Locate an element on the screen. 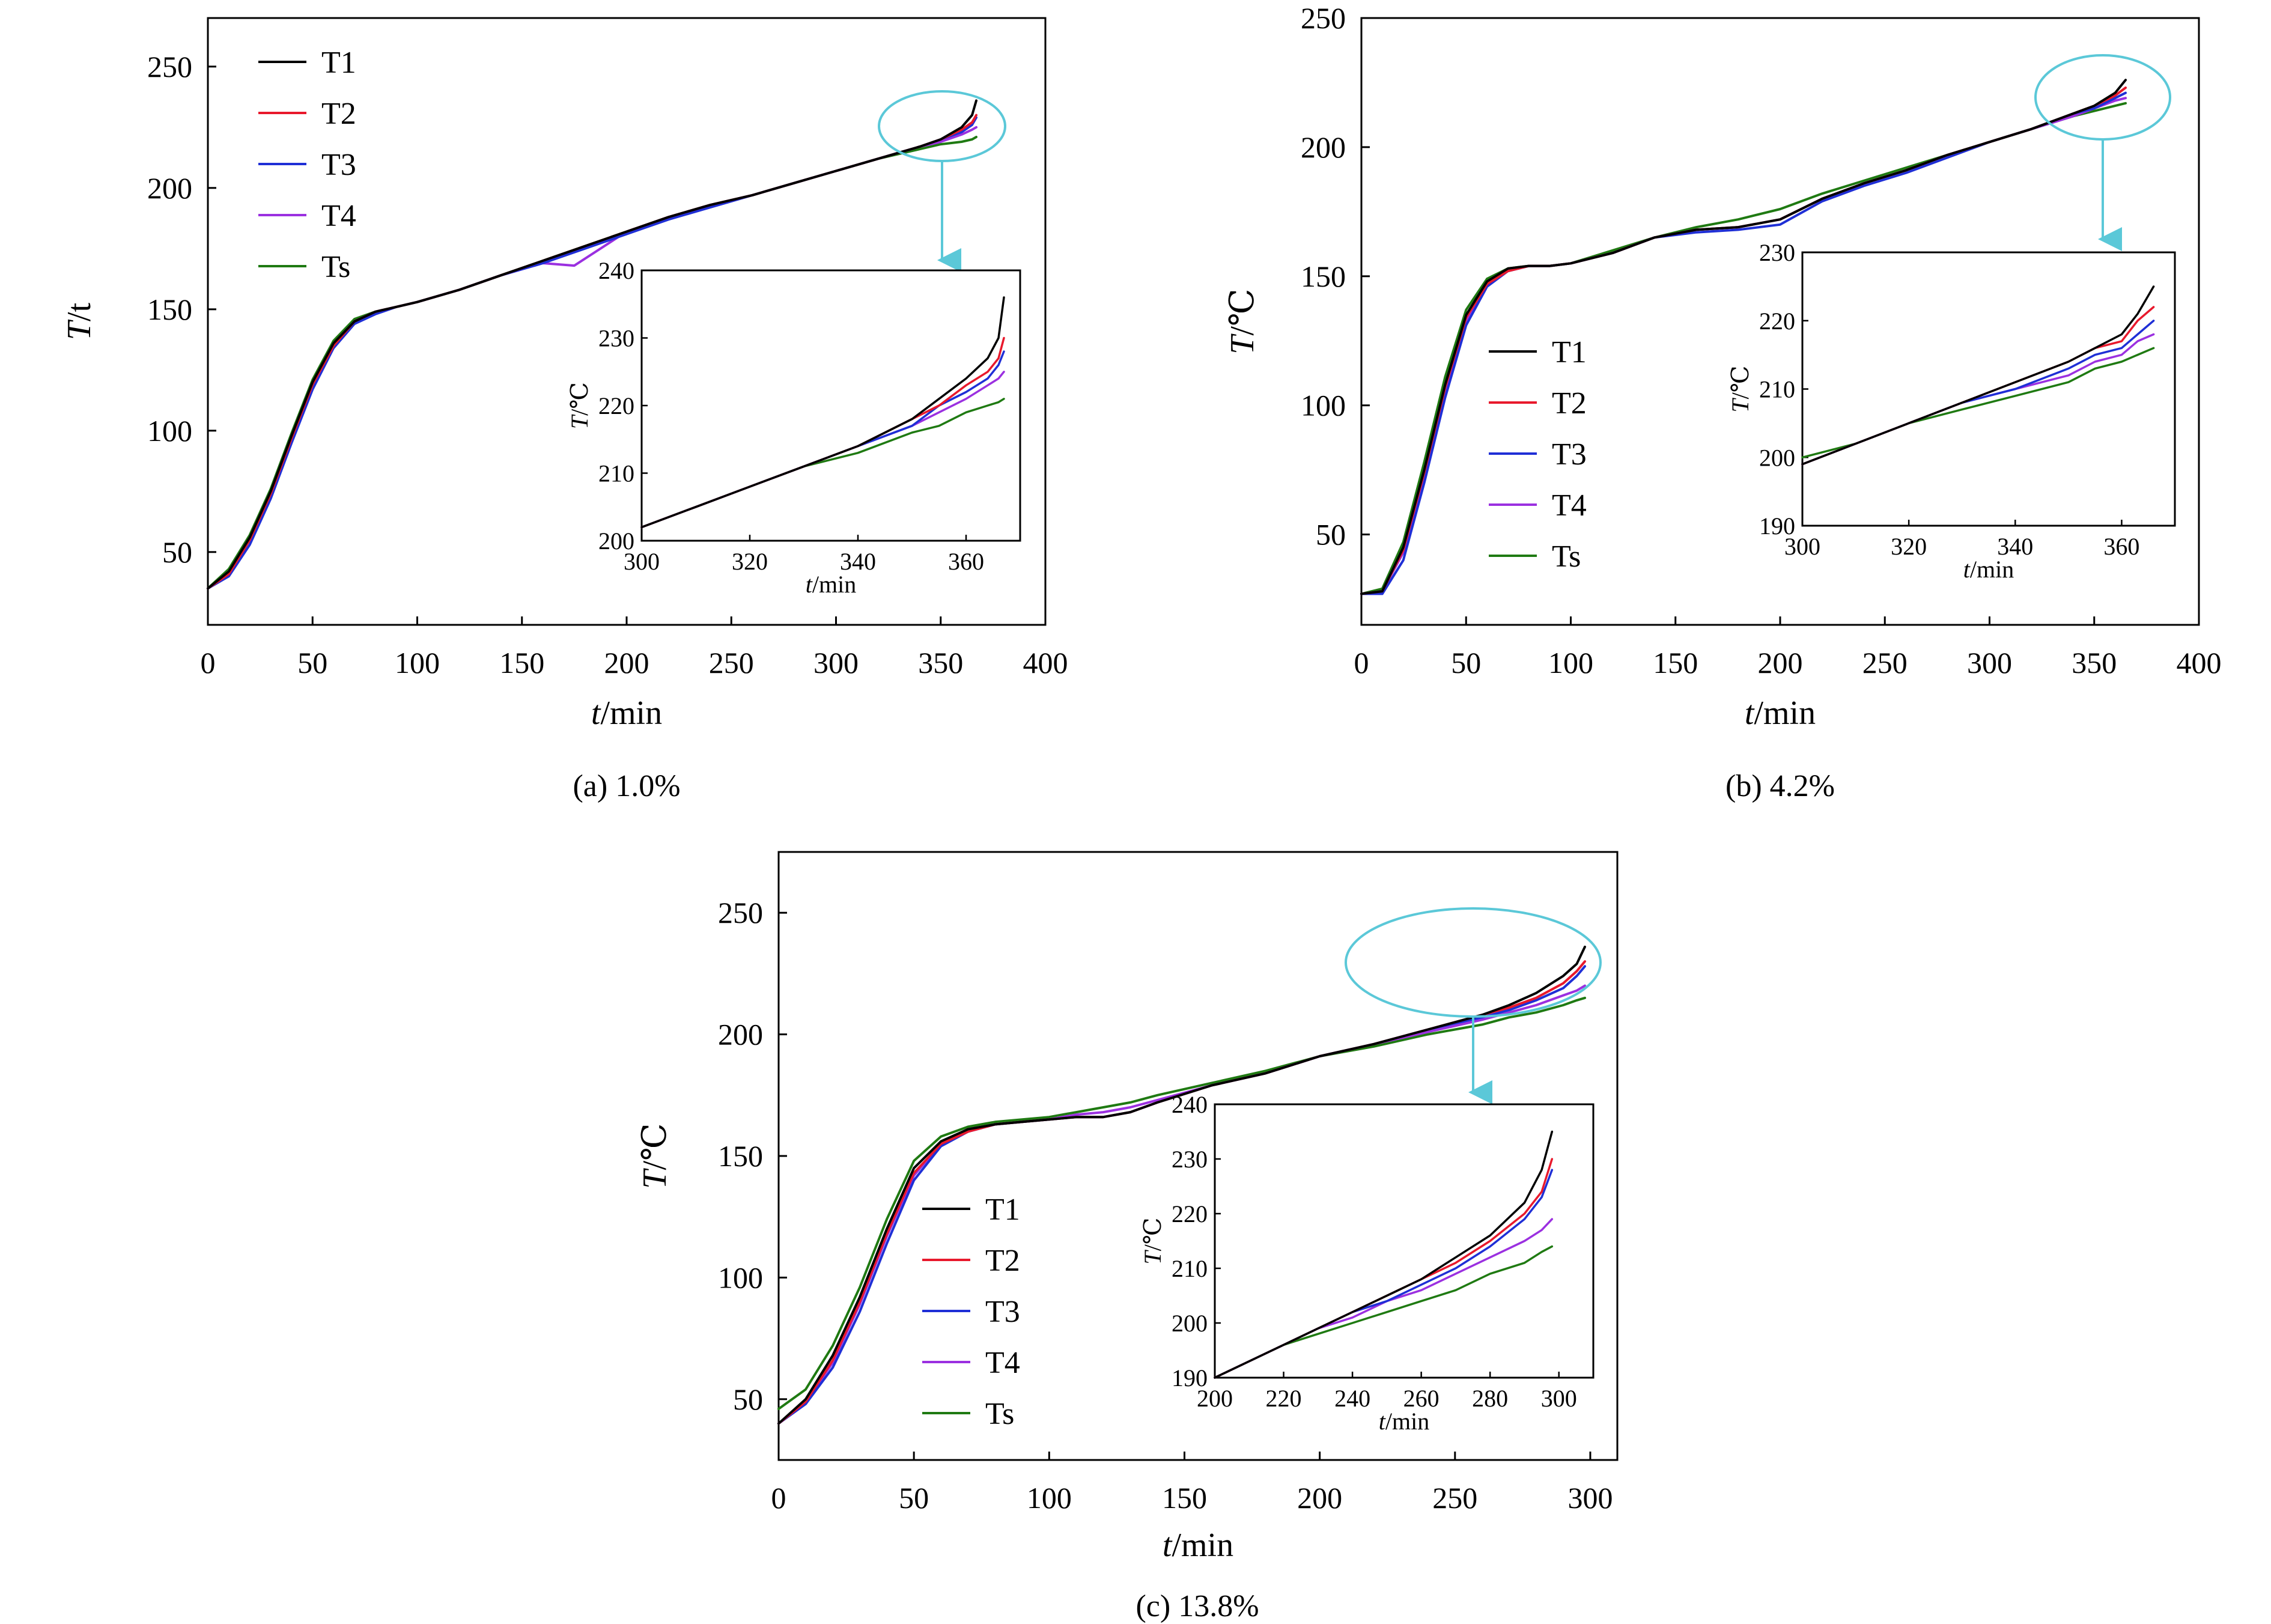  chart-c-ytick-label: 150 is located at coordinates (740, 1156).